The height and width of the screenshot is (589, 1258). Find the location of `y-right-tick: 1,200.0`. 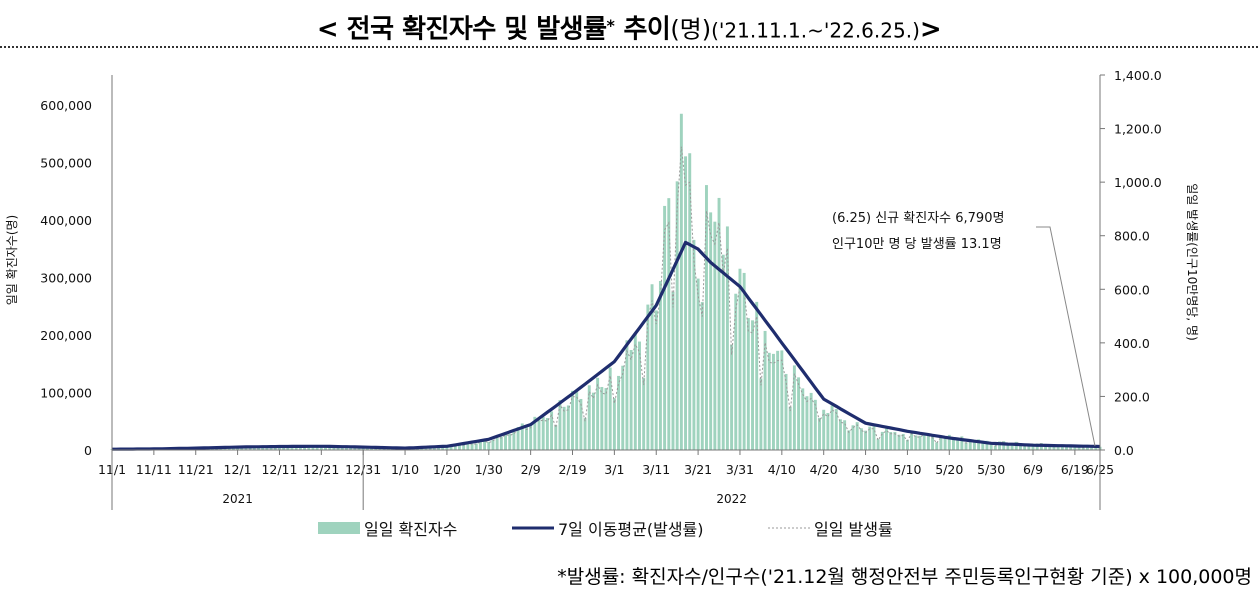

y-right-tick: 1,200.0 is located at coordinates (1138, 129).